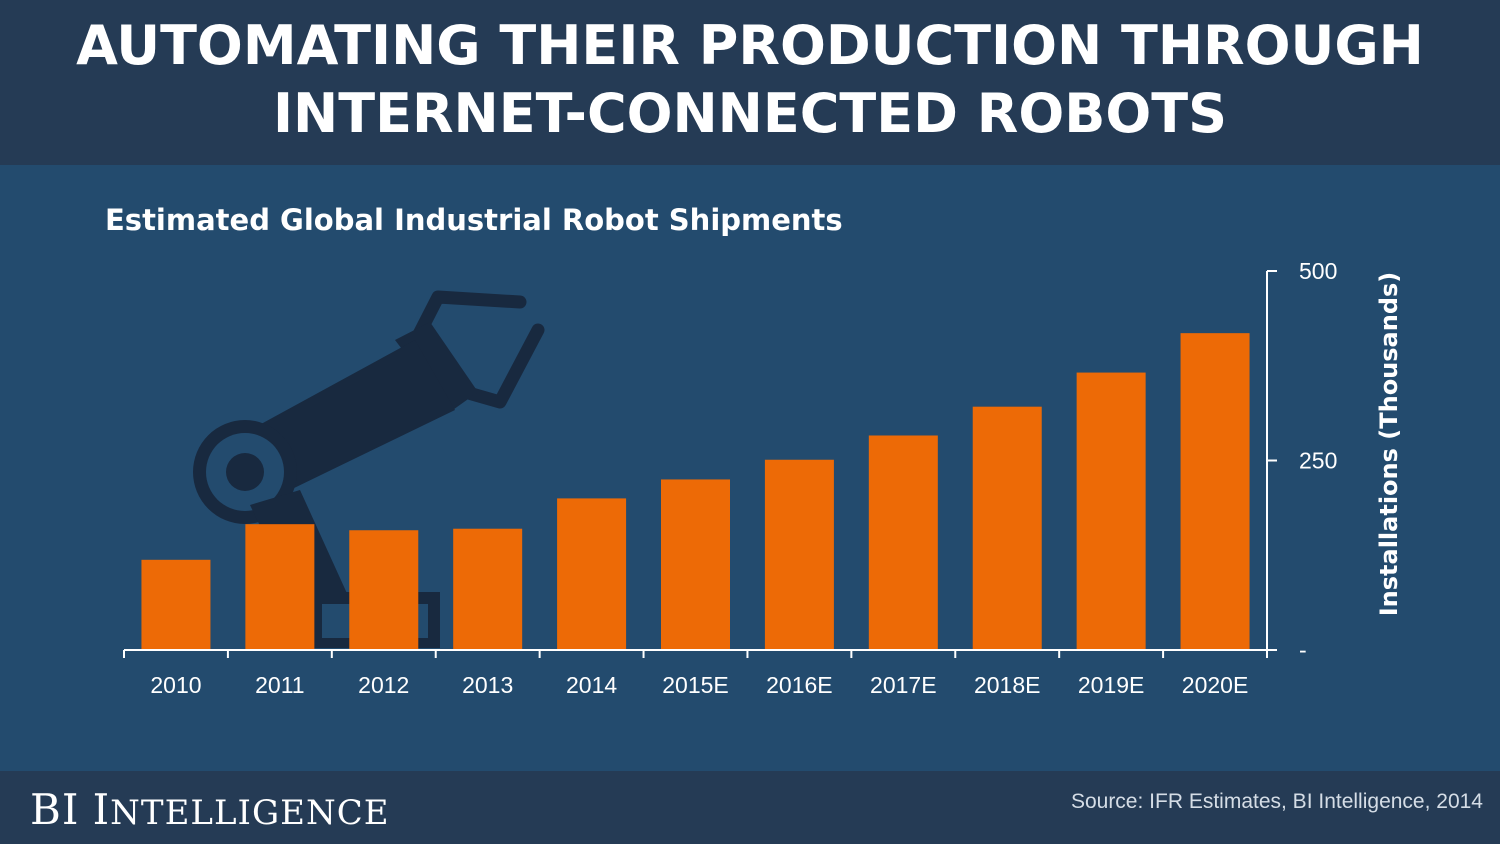  What do you see at coordinates (175, 685) in the screenshot?
I see `x-tick-label: 2010` at bounding box center [175, 685].